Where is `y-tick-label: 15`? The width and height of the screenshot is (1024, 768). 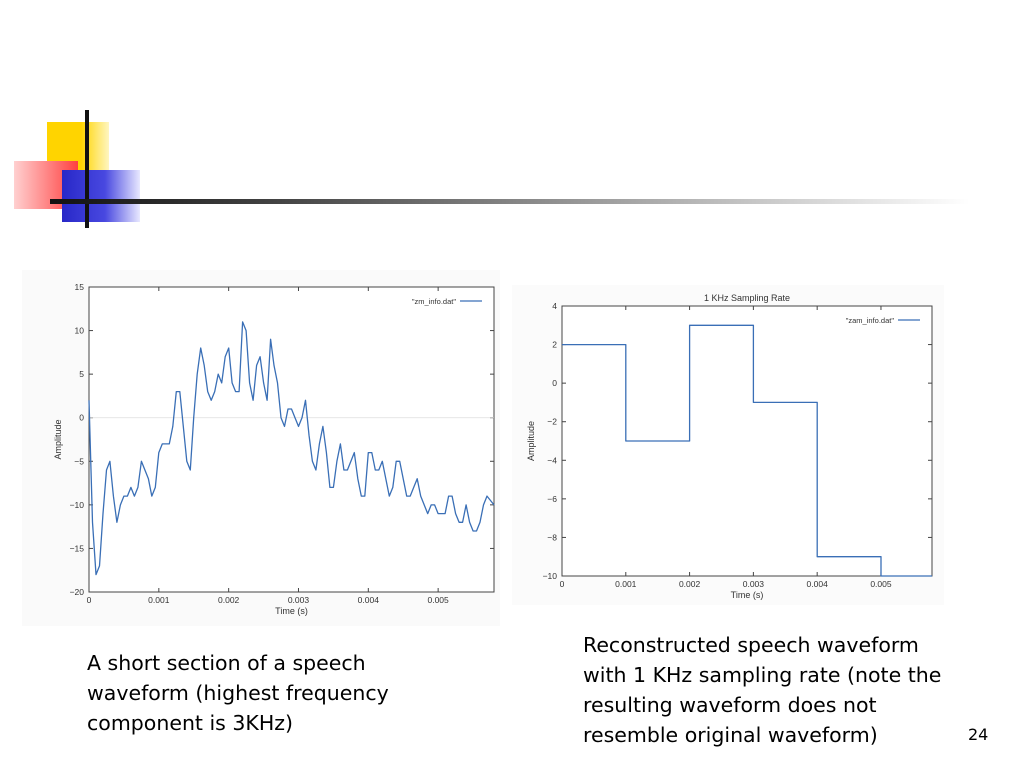 y-tick-label: 15 is located at coordinates (80, 287).